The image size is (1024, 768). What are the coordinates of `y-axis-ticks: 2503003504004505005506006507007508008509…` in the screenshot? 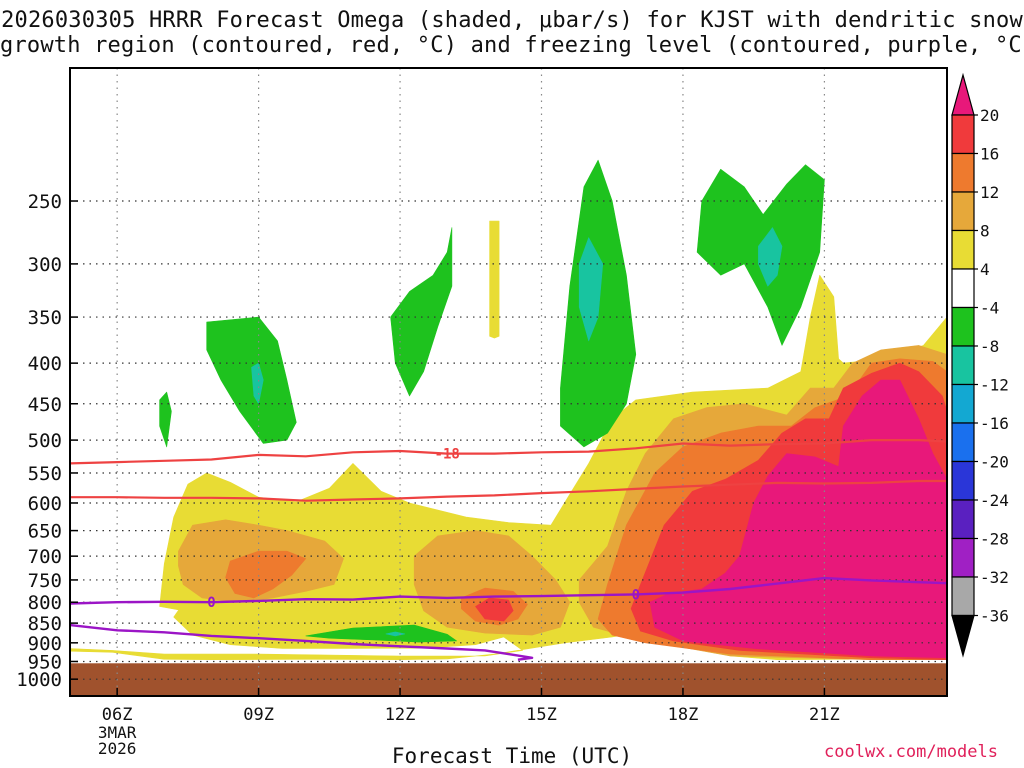 It's located at (47, 441).